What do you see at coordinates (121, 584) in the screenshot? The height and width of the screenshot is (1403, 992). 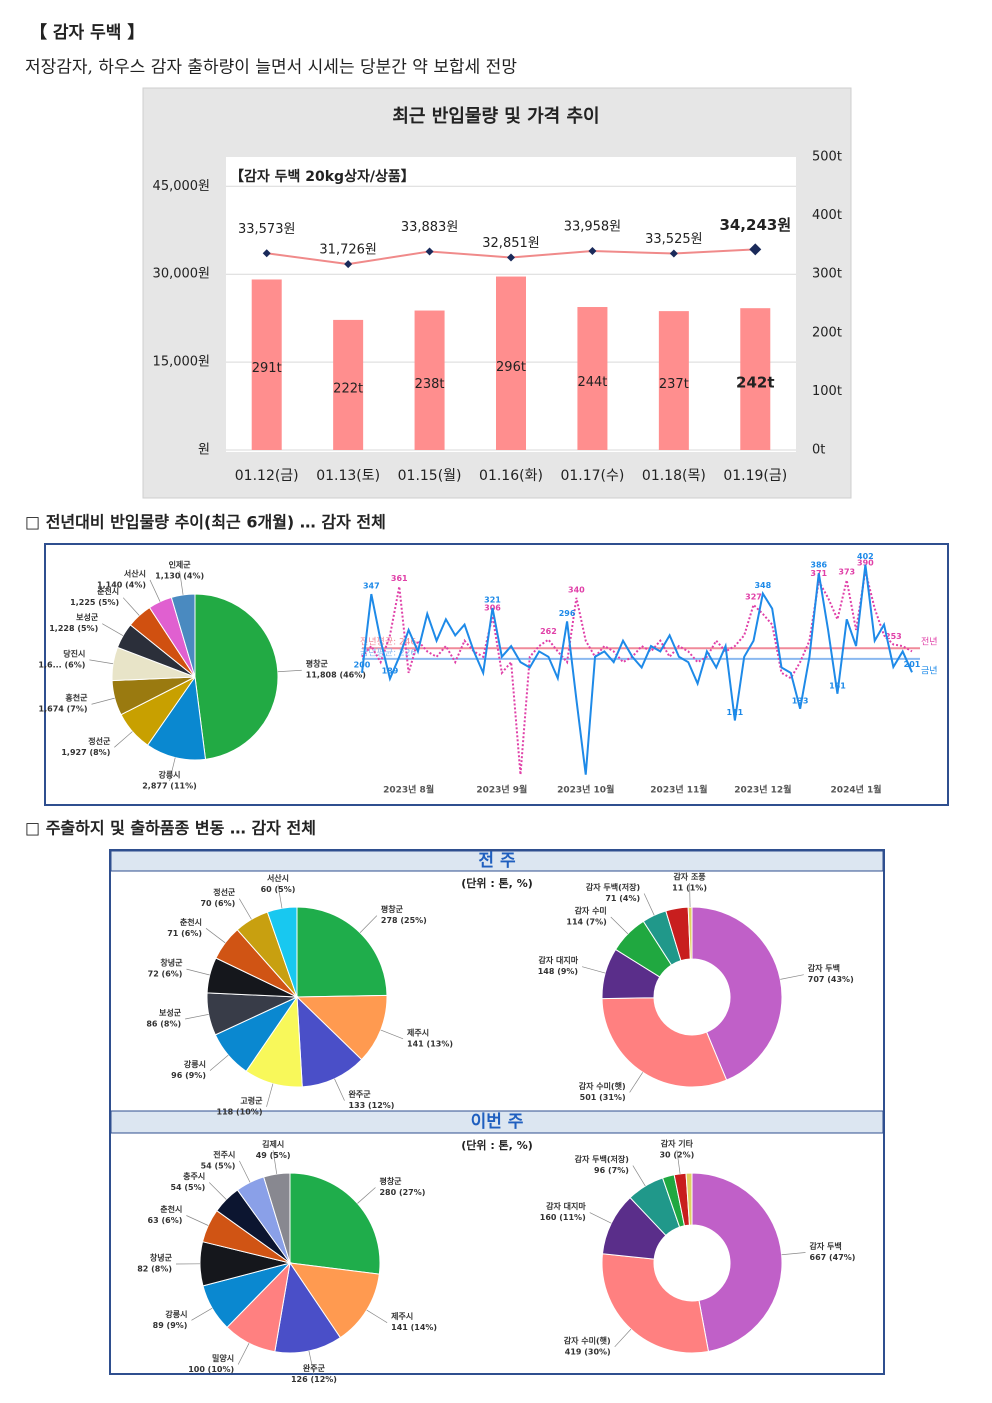 I see `slice-value: 1,140 (4%)` at bounding box center [121, 584].